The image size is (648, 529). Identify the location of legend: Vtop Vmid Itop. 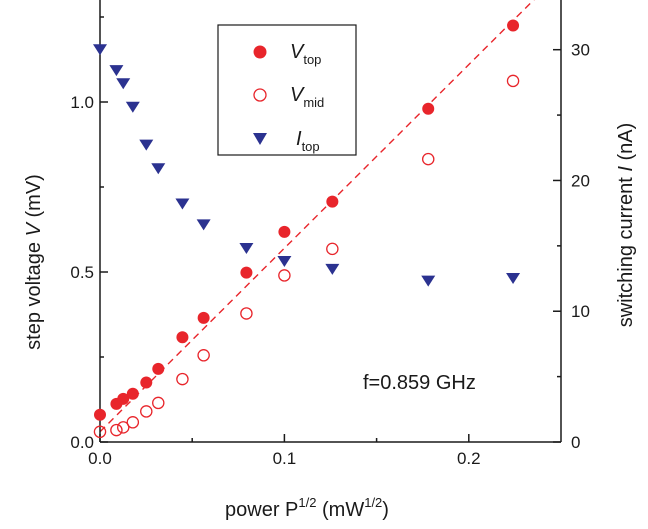
(287, 90).